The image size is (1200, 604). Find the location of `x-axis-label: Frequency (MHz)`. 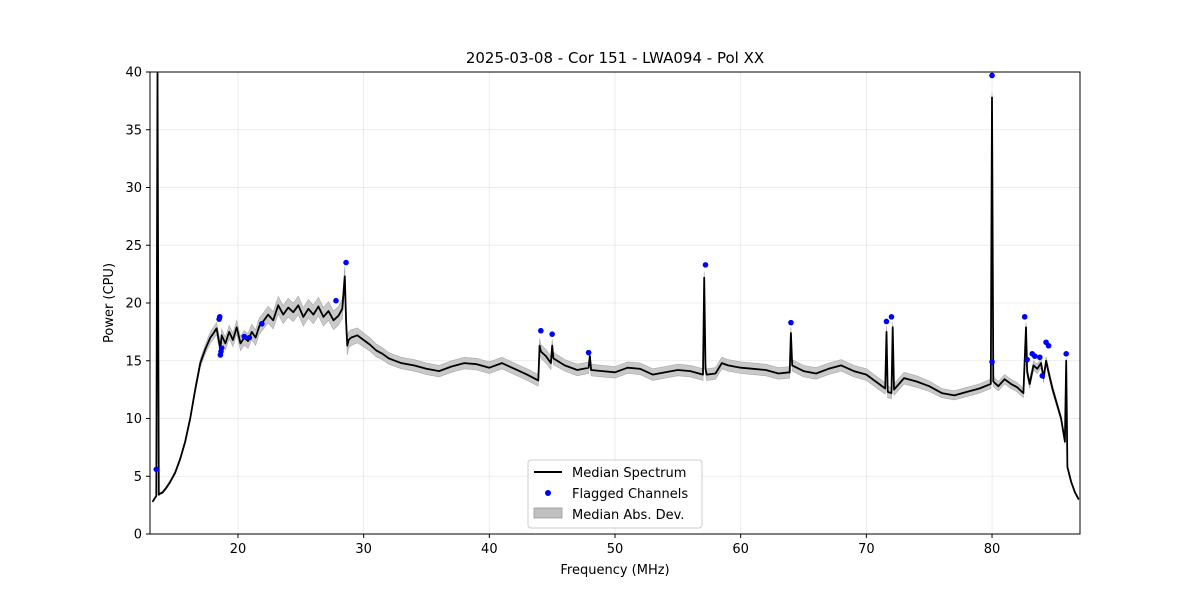

x-axis-label: Frequency (MHz) is located at coordinates (614, 570).